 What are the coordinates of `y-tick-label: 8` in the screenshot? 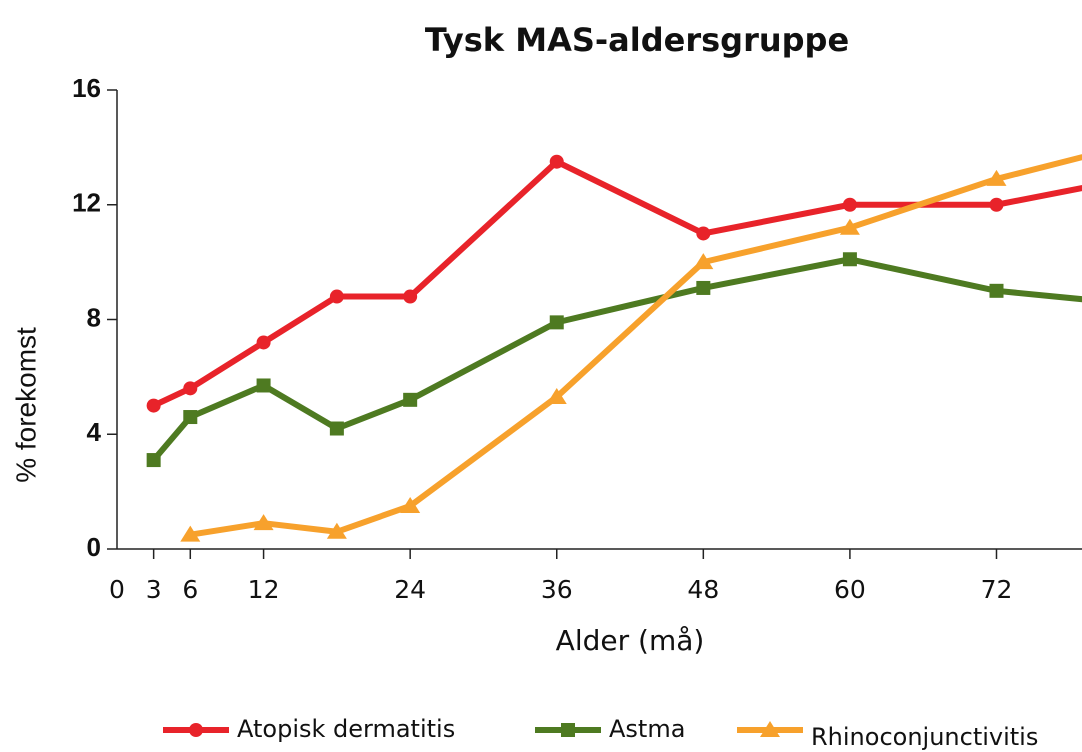 It's located at (94, 317).